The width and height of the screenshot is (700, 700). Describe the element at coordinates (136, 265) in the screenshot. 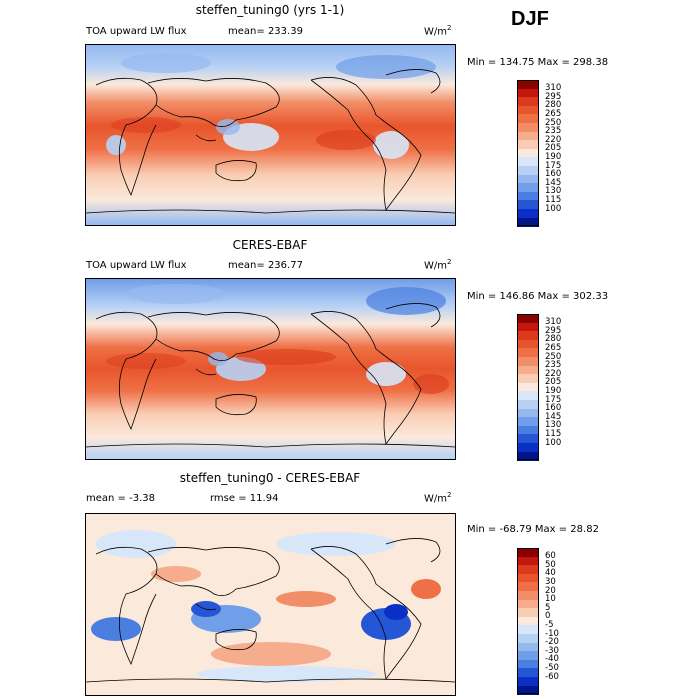

I see `panel2-variable: TOA upward LW flux` at that location.